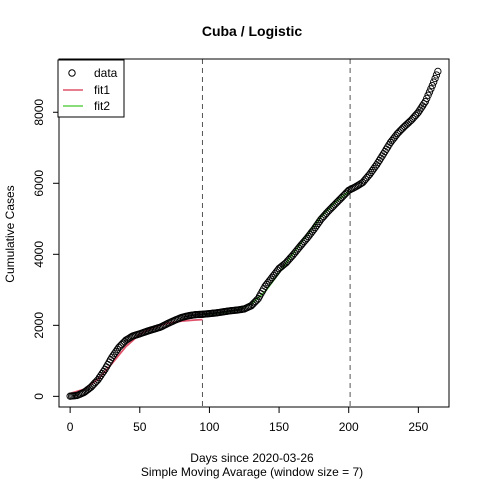 The width and height of the screenshot is (480, 480). Describe the element at coordinates (72, 73) in the screenshot. I see `legend-data-marker` at that location.